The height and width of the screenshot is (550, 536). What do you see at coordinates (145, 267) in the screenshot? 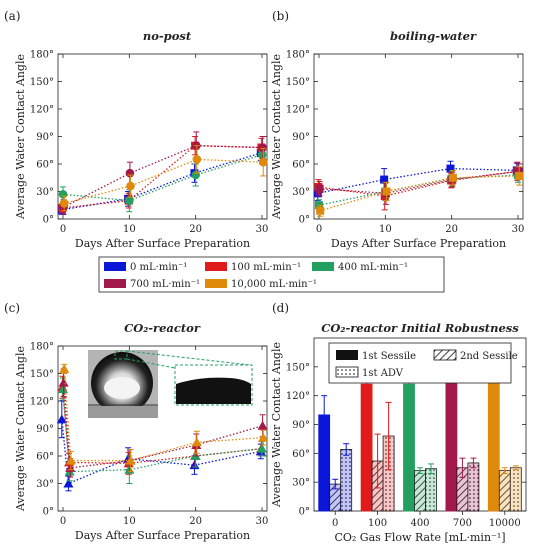
I see `legend-item: 0 mL·min⁻¹` at bounding box center [145, 267].